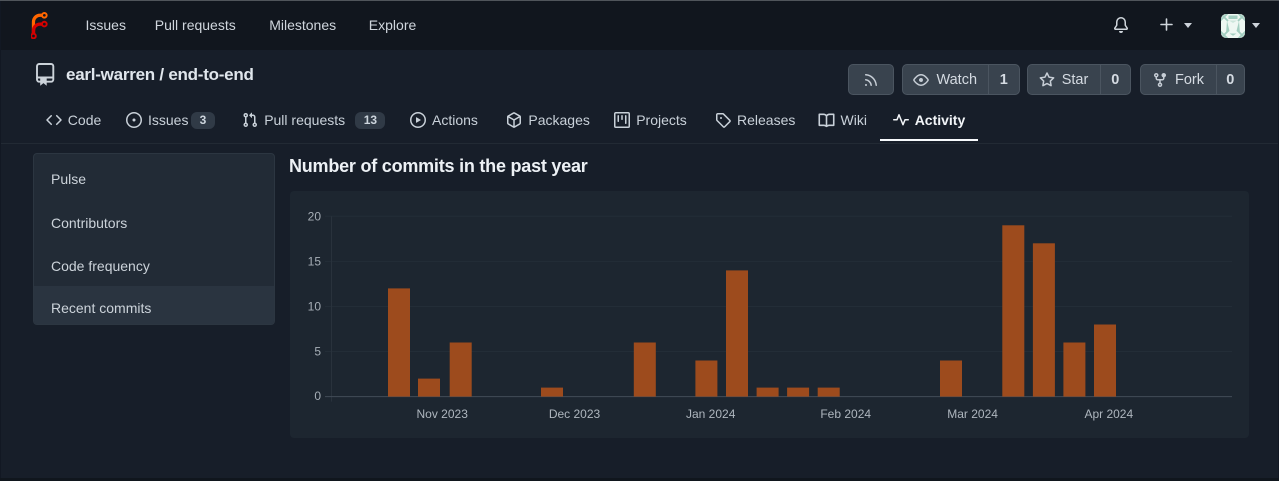  I want to click on svg-text: Jan 2024, so click(711, 414).